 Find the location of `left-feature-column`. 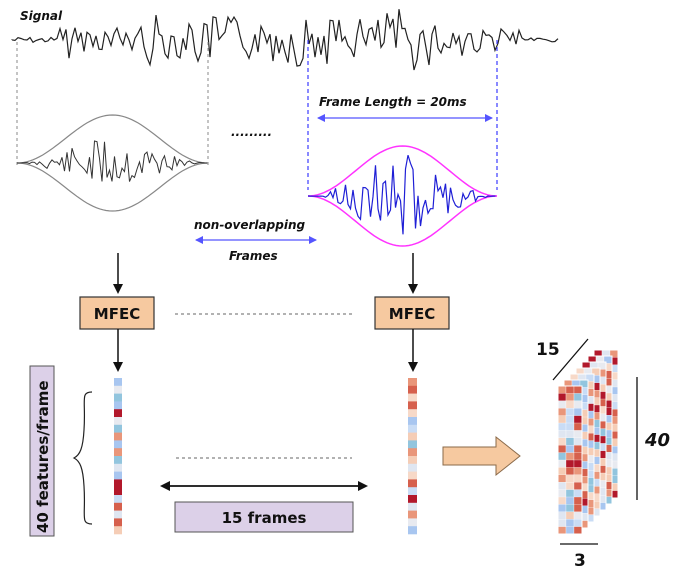

left-feature-column is located at coordinates (118, 456).